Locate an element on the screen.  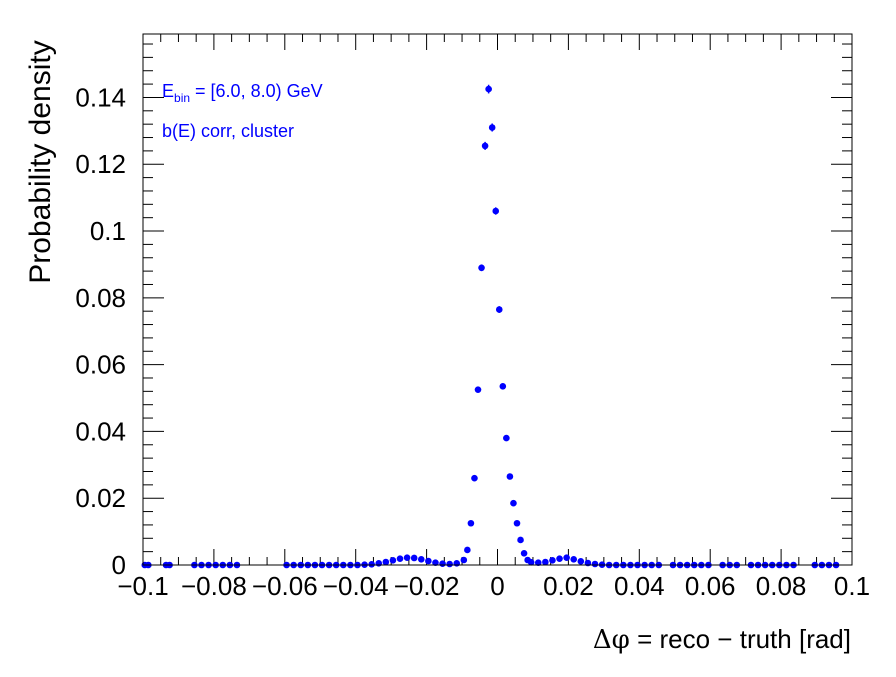
x-tick-label: −0.06 is located at coordinates (285, 586).